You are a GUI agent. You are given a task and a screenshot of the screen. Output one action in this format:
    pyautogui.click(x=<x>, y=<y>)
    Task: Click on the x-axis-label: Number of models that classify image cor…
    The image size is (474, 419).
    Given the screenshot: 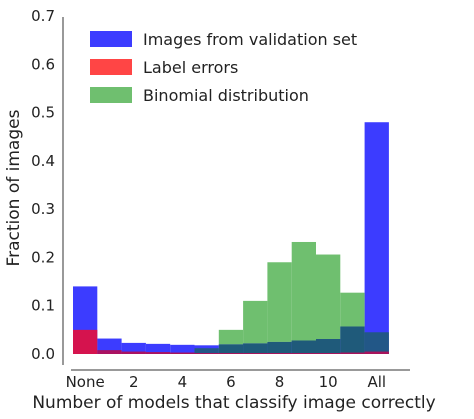 What is the action you would take?
    pyautogui.click(x=233, y=403)
    